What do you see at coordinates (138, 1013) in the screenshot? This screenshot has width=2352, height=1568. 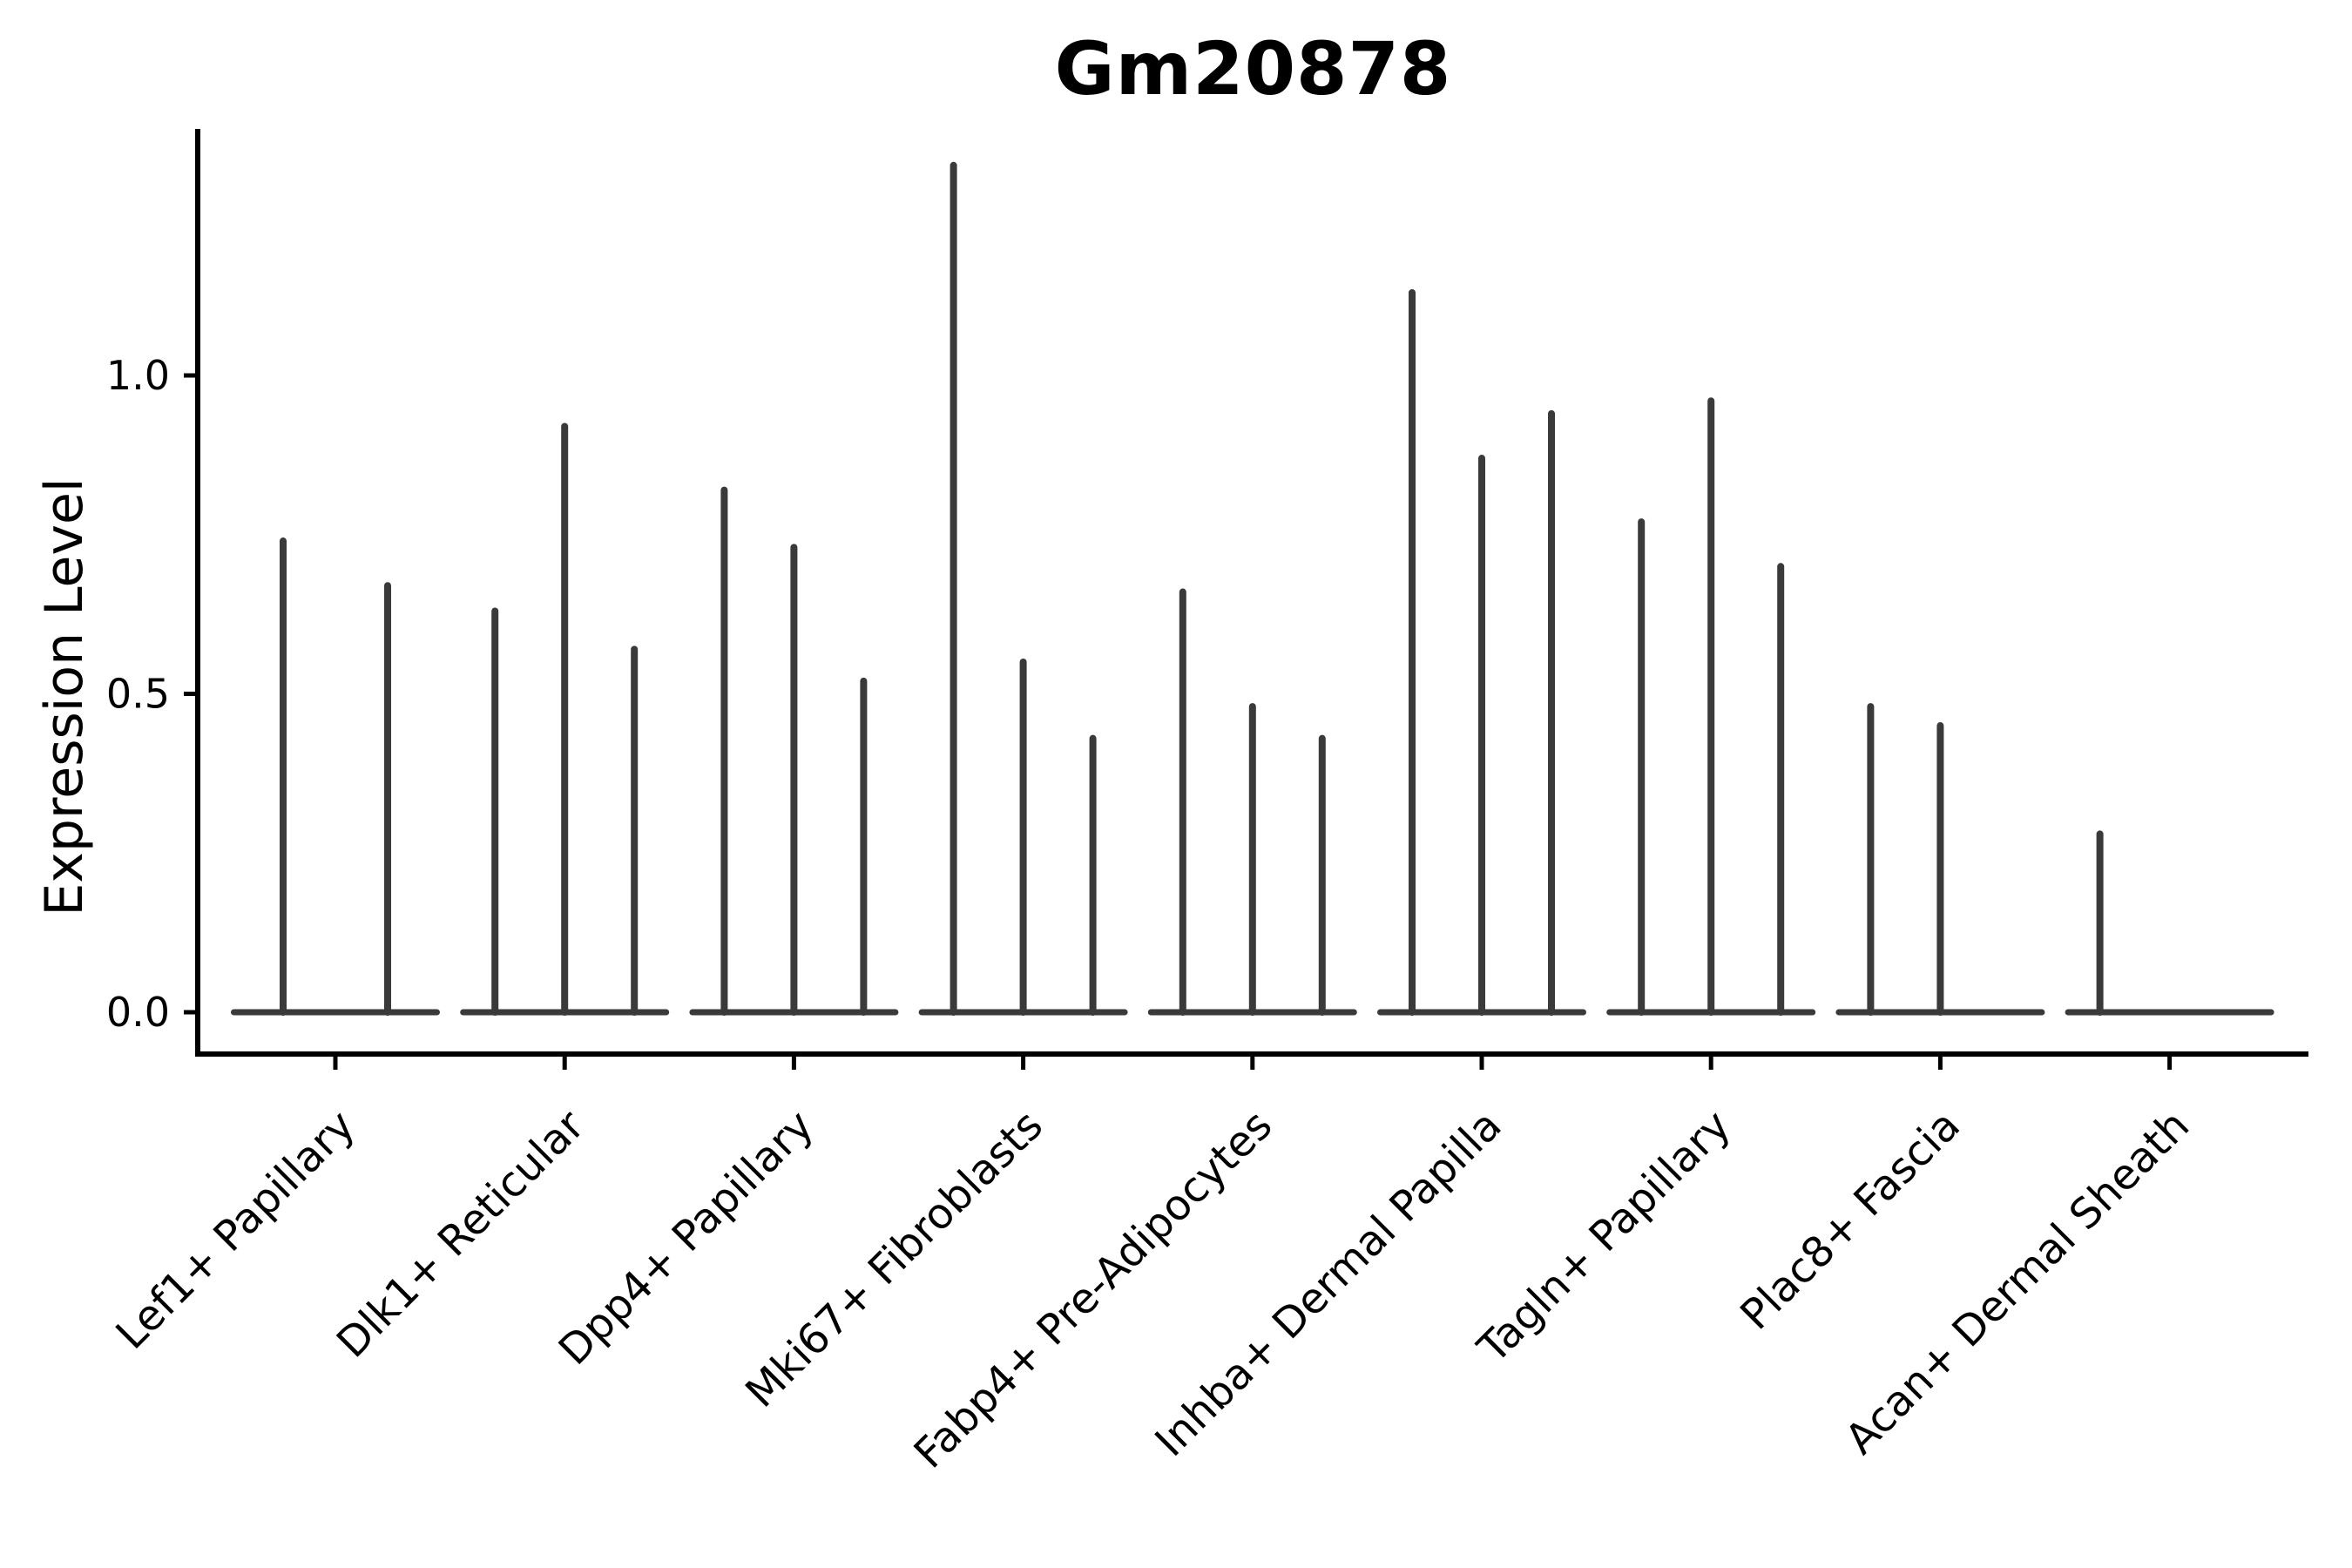 I see `y-tick-label: 0.0` at bounding box center [138, 1013].